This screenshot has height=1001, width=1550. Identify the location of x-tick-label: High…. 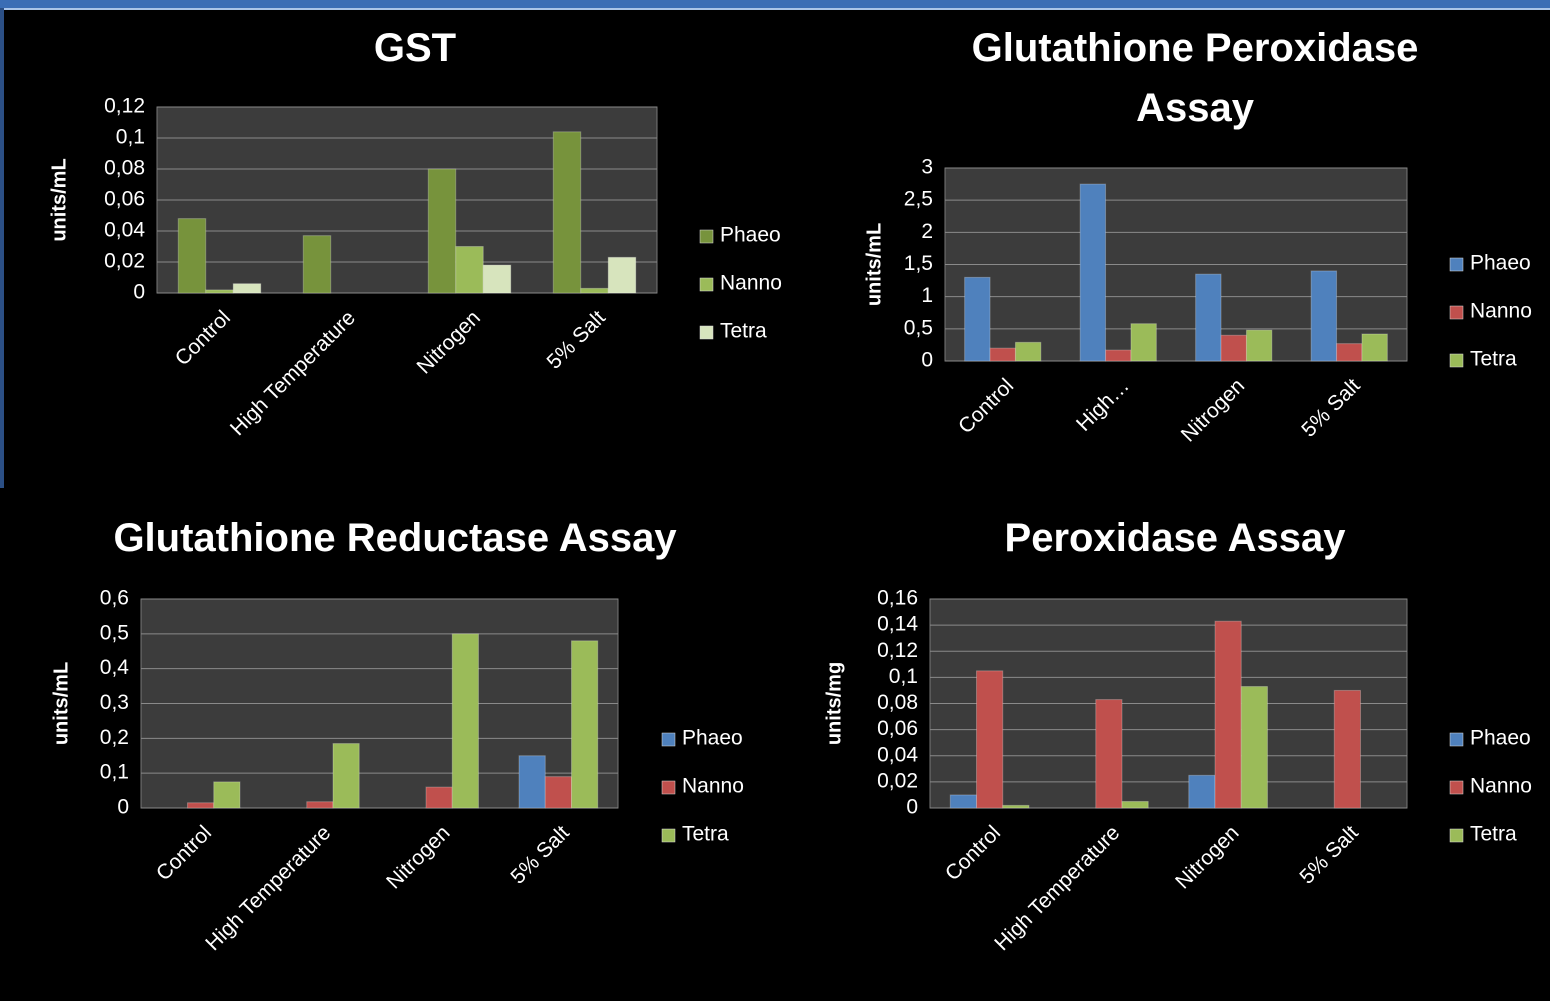
(1103, 405).